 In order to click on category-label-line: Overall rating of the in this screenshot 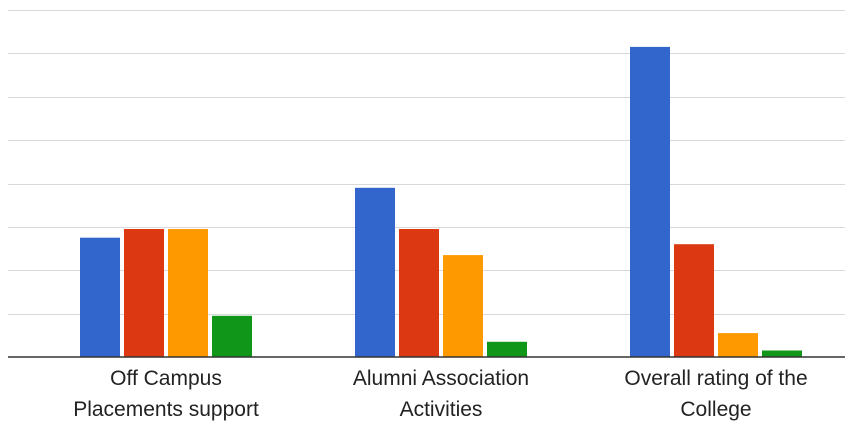, I will do `click(715, 378)`.